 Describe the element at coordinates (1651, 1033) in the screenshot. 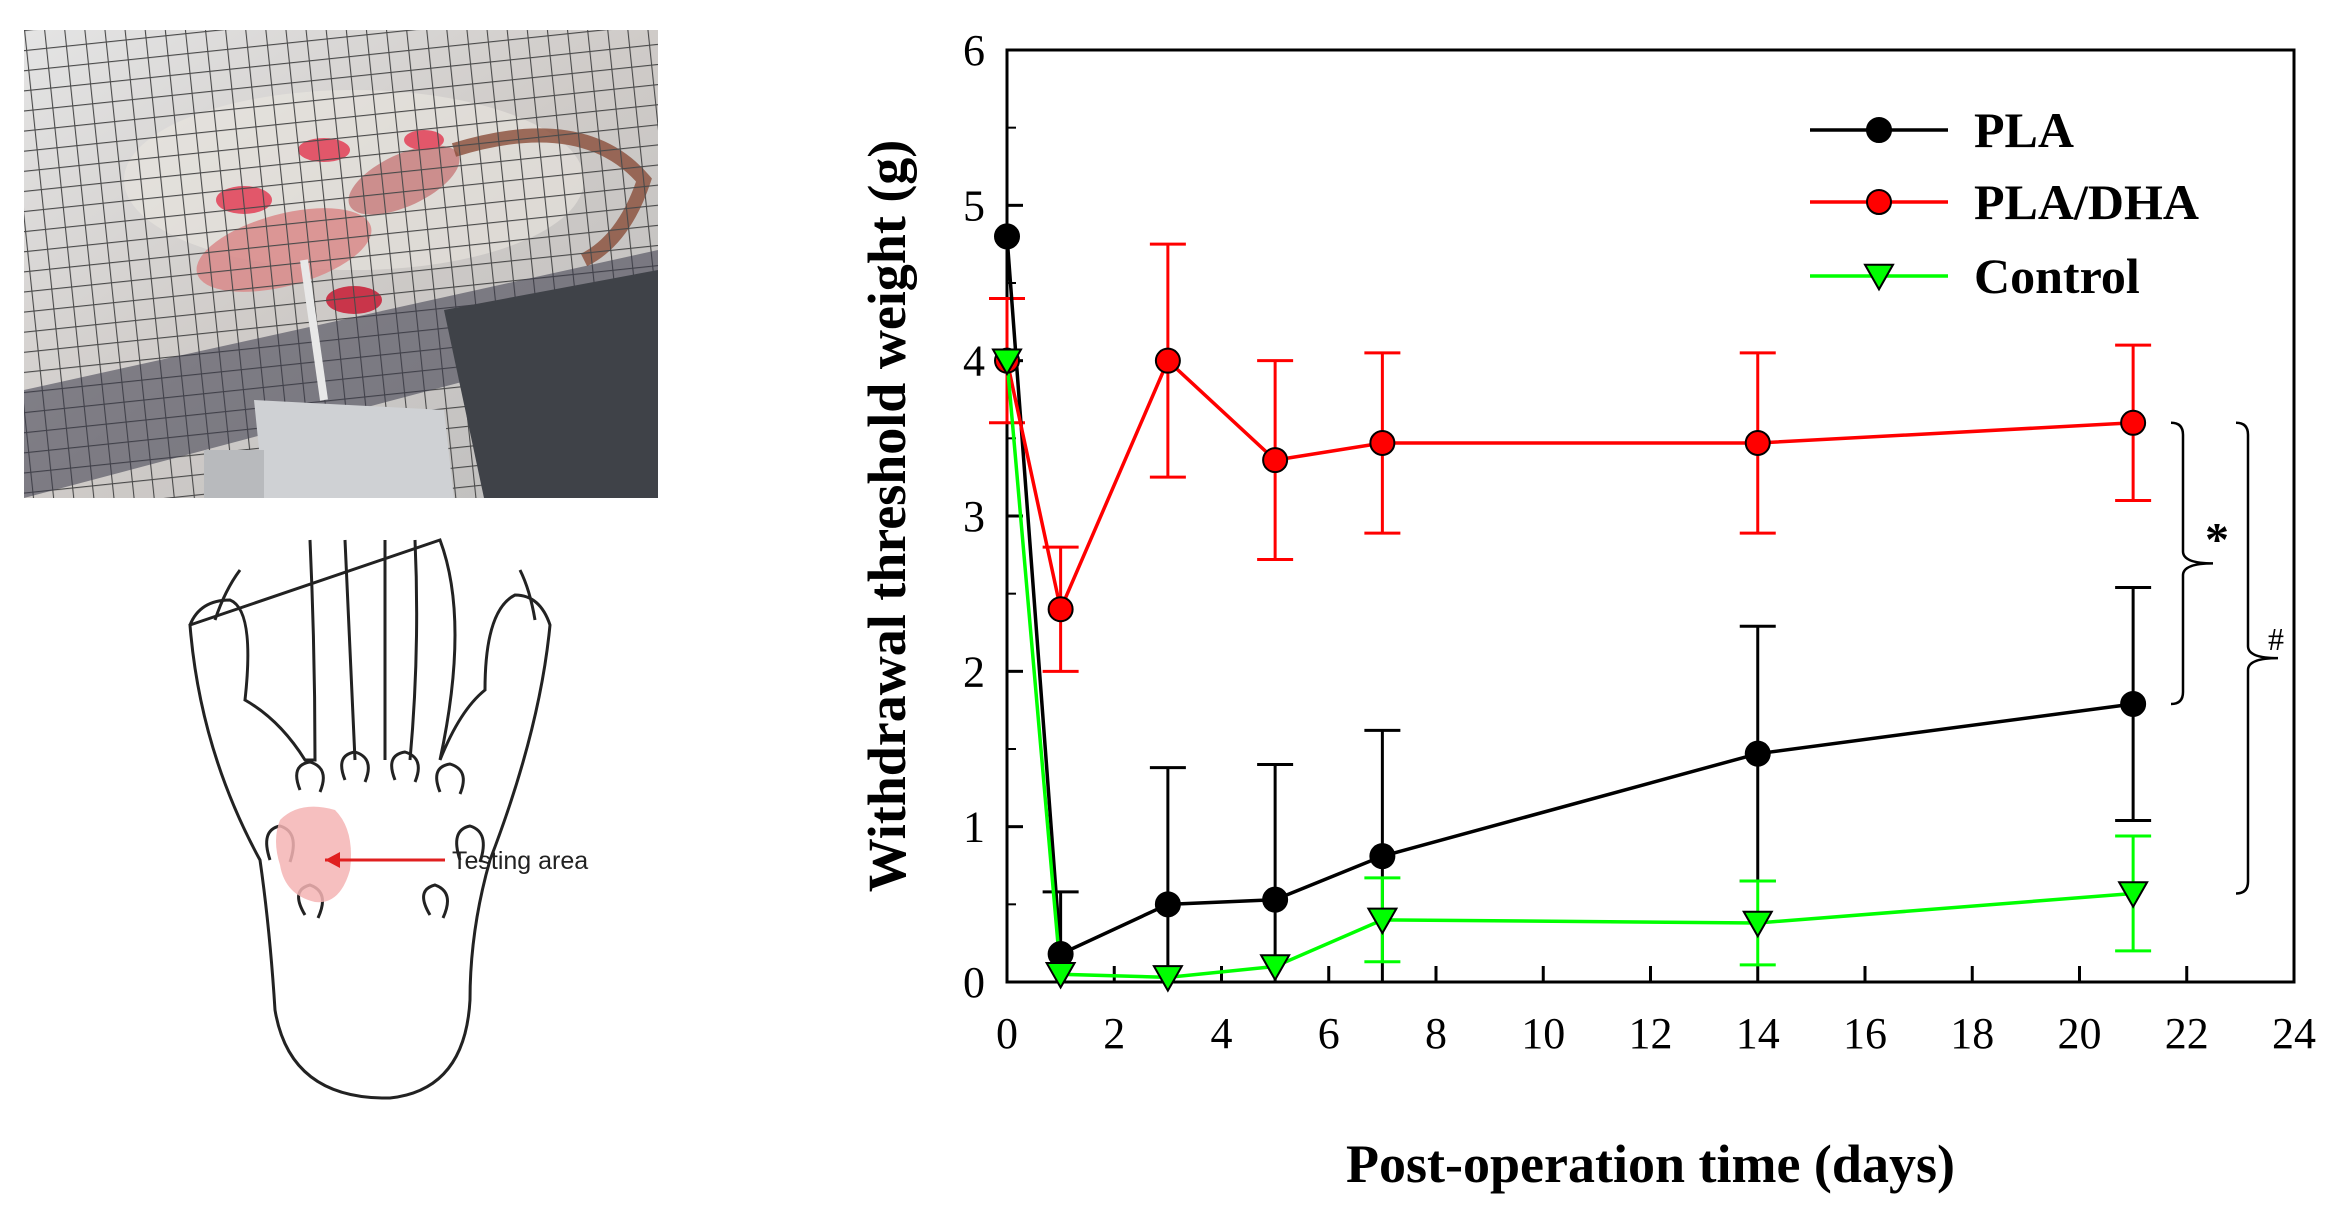

I see `x-tick-label: 12` at that location.